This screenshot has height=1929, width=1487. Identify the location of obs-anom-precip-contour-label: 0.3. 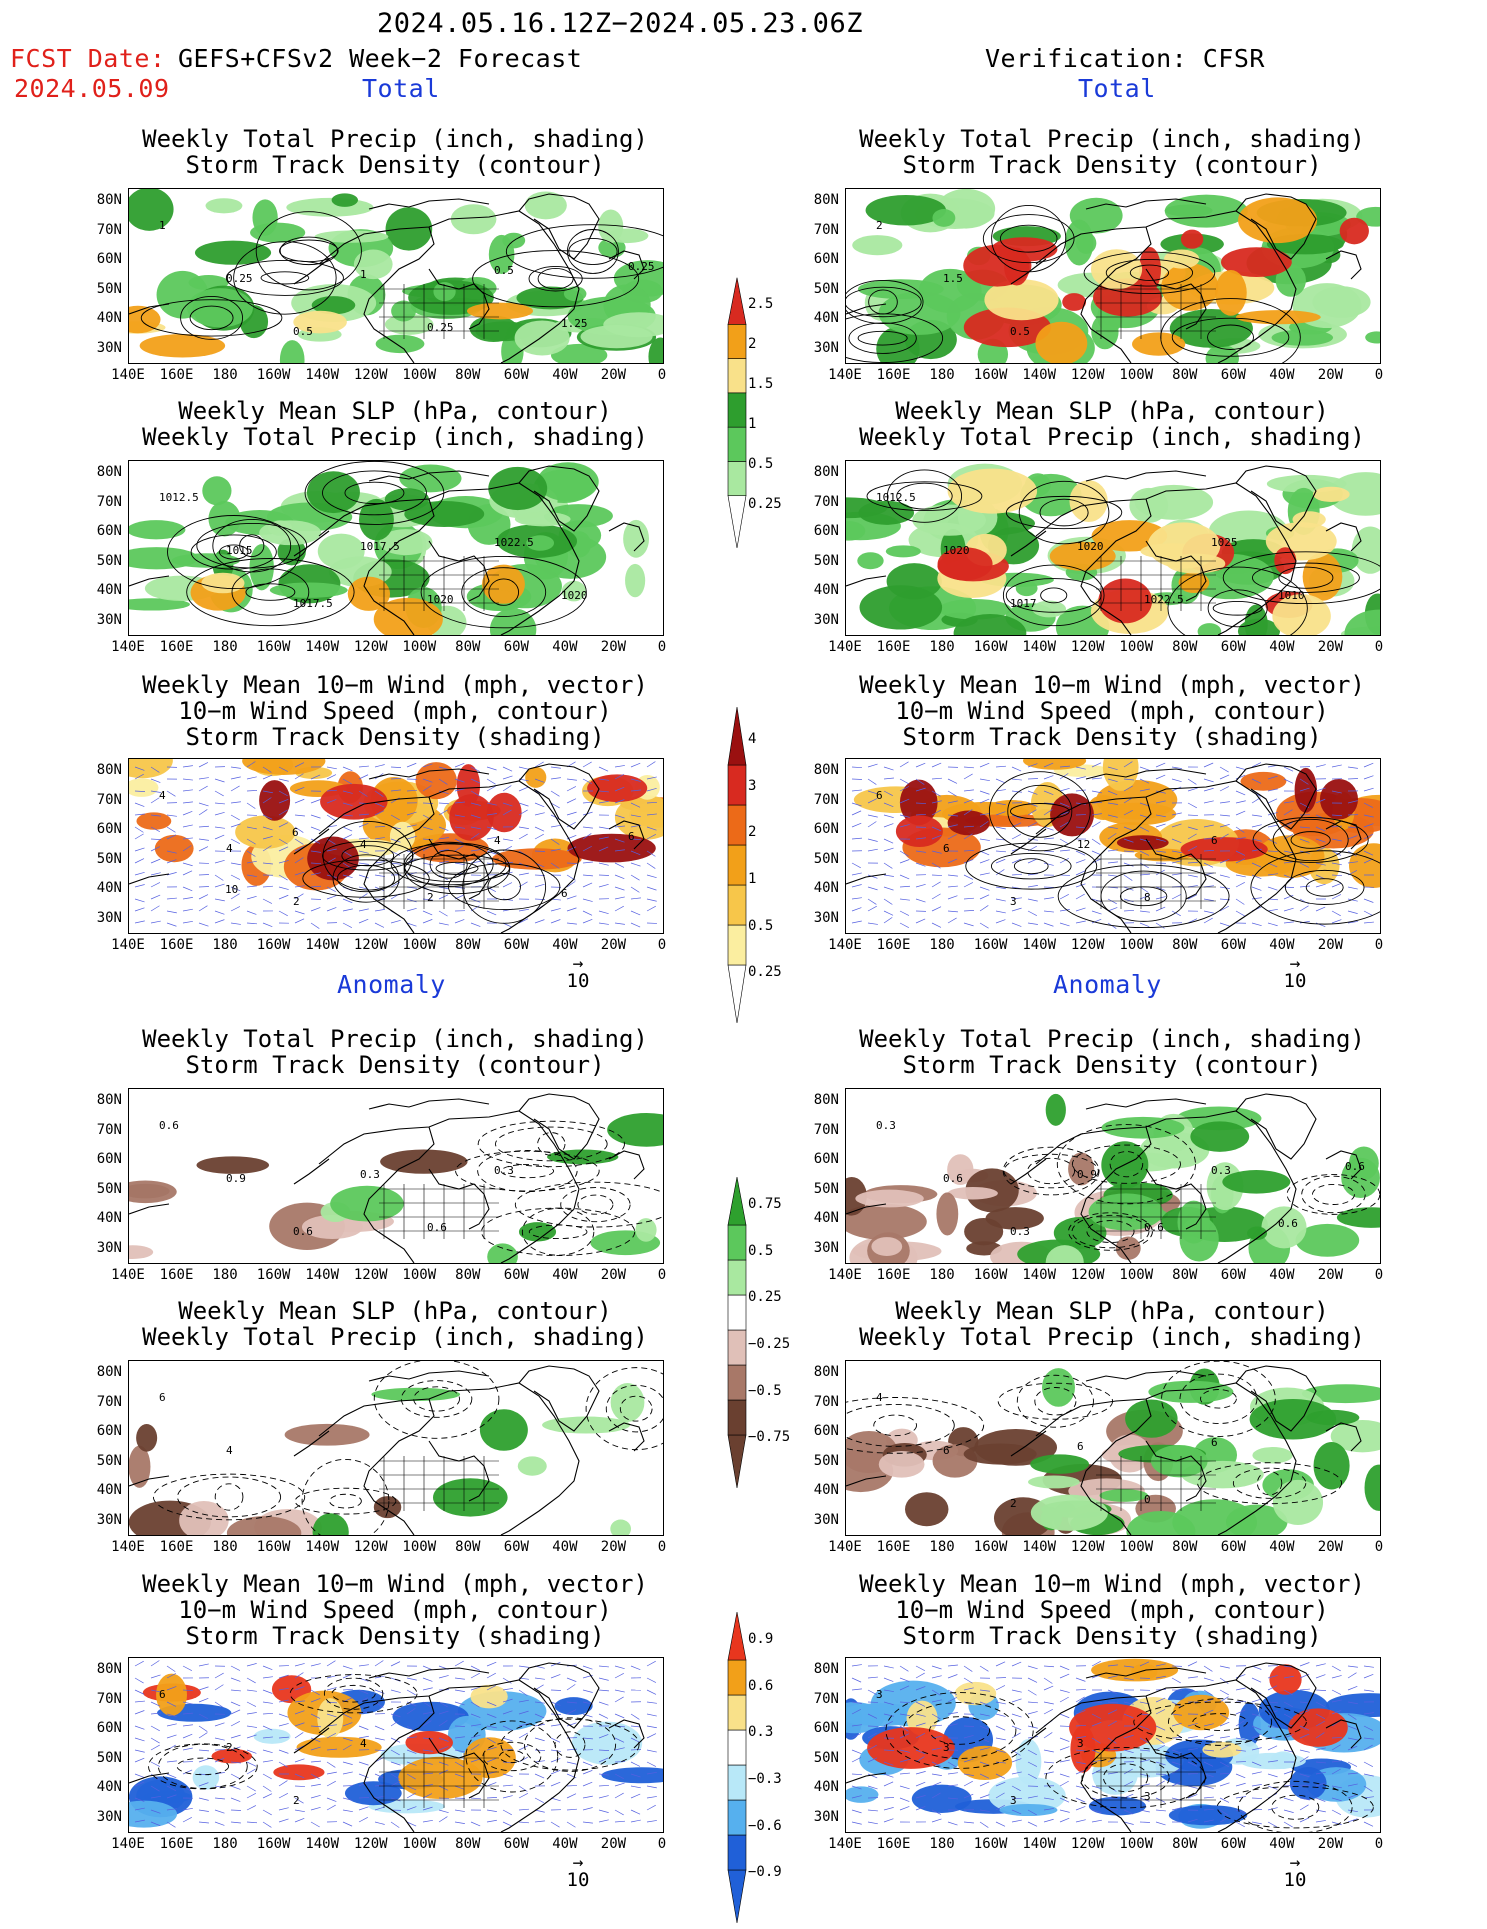
(1221, 1170).